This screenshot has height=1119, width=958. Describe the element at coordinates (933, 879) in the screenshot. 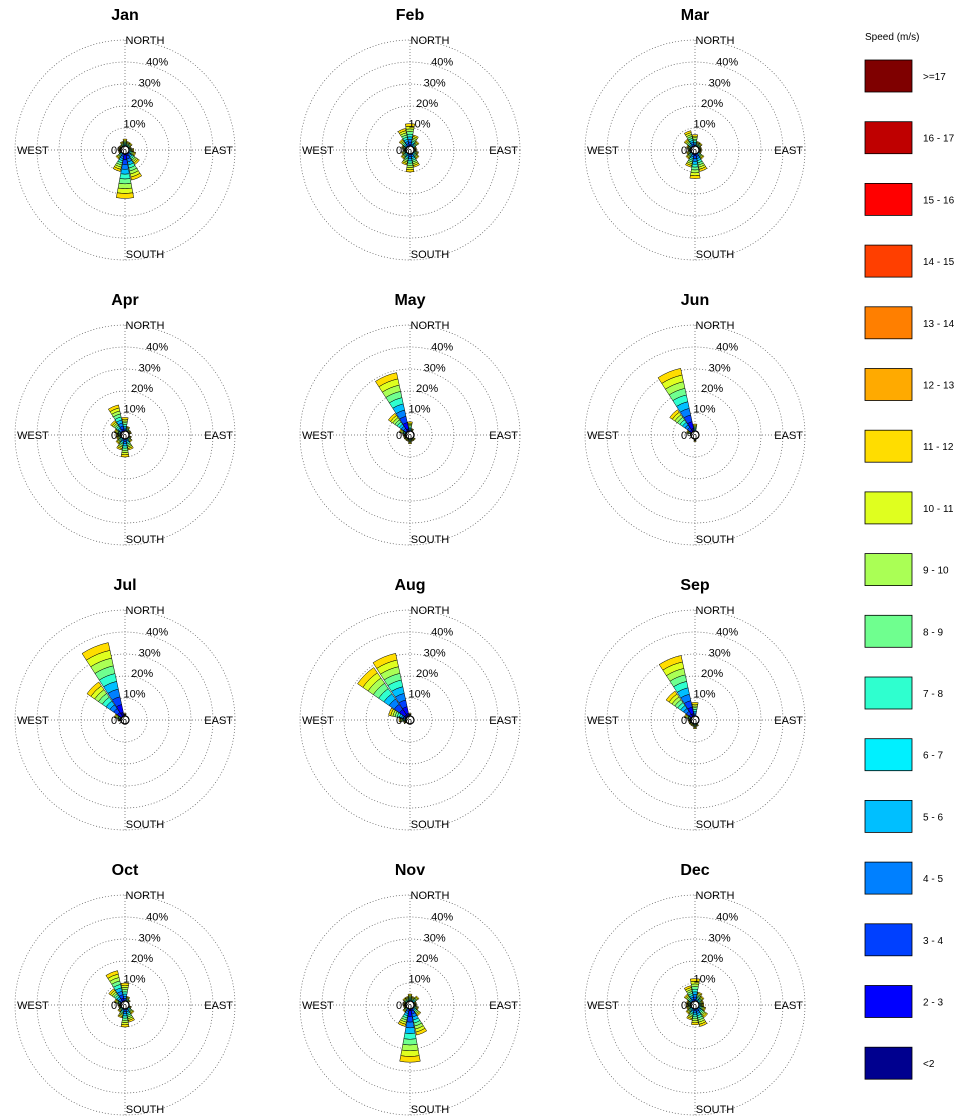

I see `legend-label: 4 - 5` at that location.